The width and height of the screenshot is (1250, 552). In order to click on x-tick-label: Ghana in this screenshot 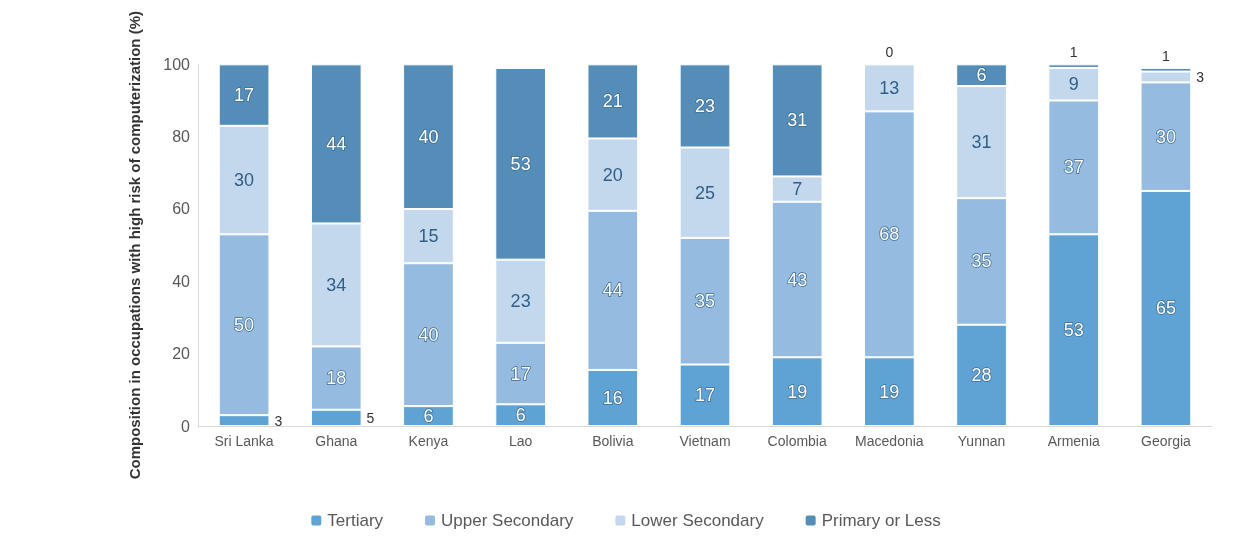, I will do `click(336, 441)`.